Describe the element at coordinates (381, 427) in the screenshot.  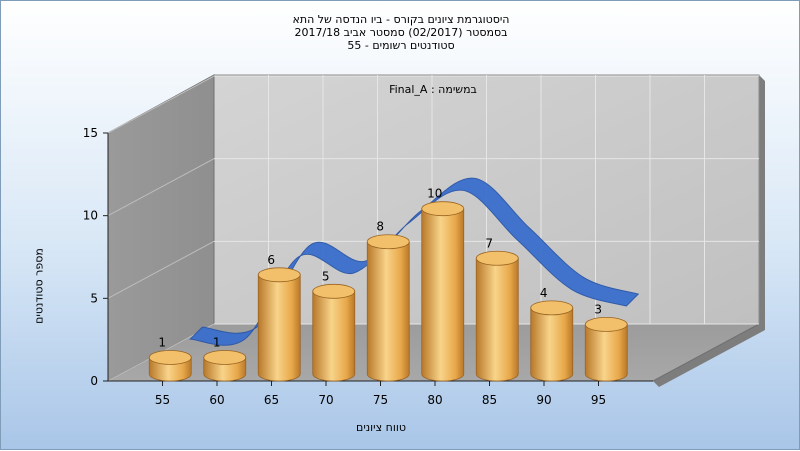
I see `x-axis-label: טווח ציונים` at that location.